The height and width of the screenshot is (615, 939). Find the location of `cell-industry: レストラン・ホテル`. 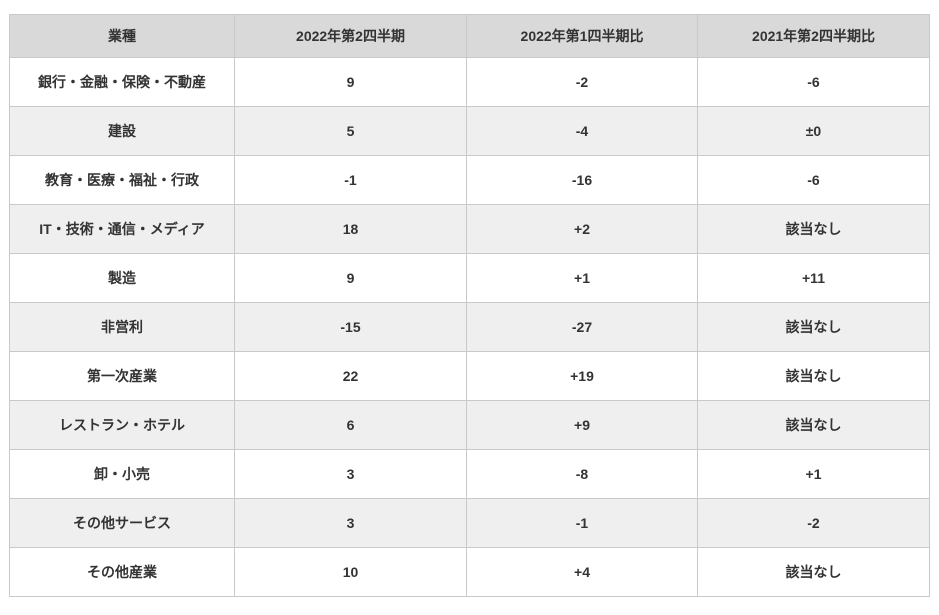

cell-industry: レストラン・ホテル is located at coordinates (122, 425).